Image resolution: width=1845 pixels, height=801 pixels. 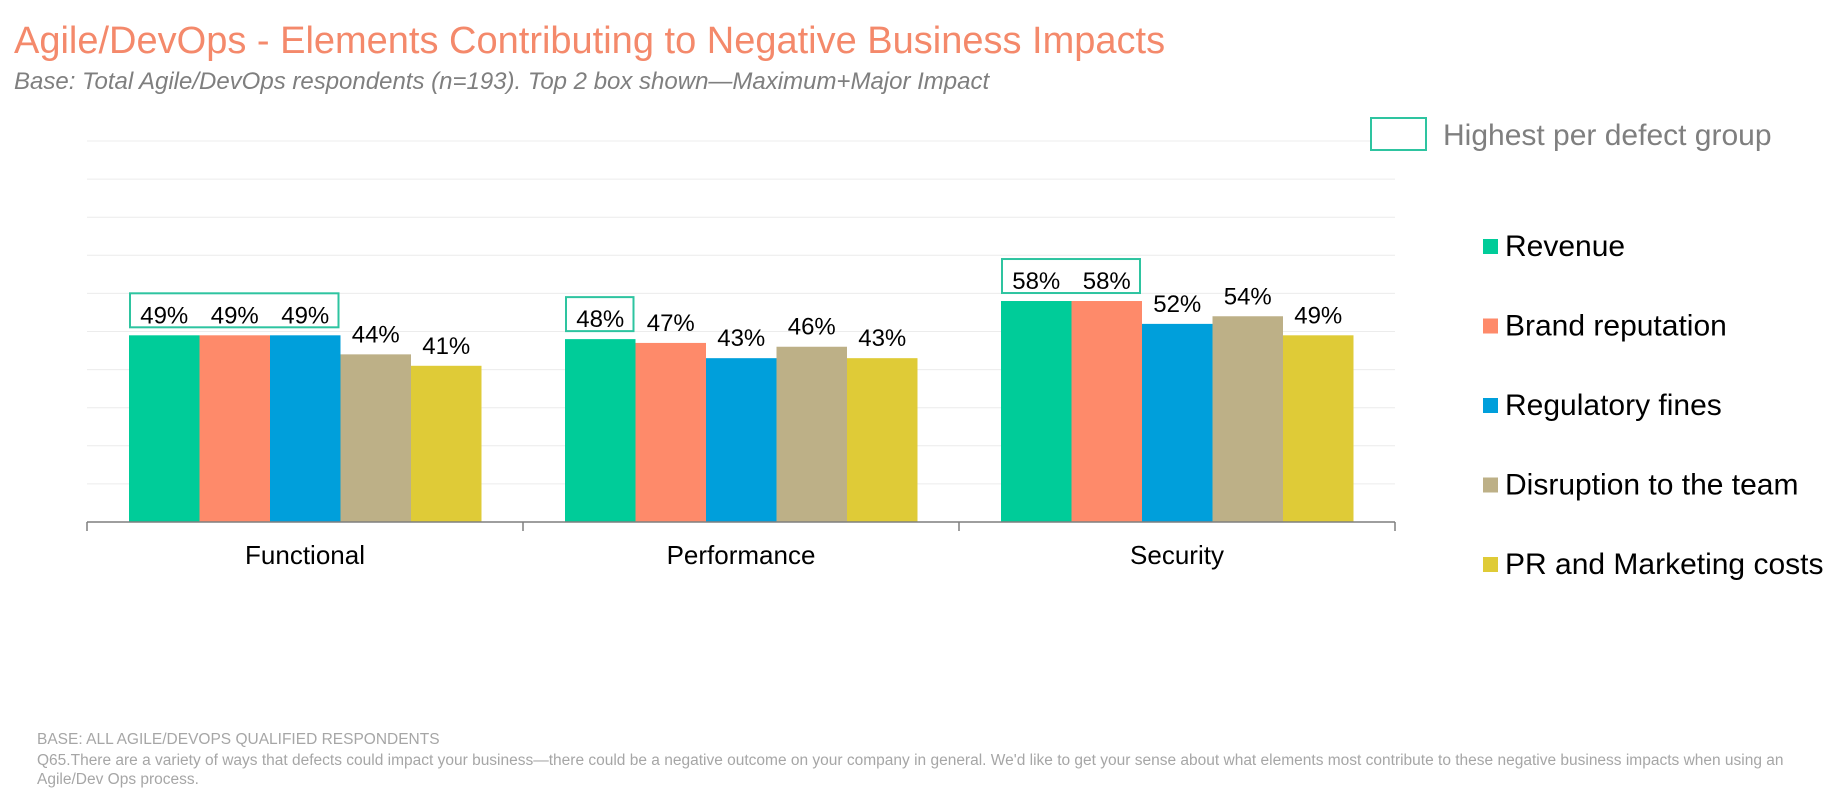 I want to click on legend-label: Disruption to the team, so click(x=1651, y=485).